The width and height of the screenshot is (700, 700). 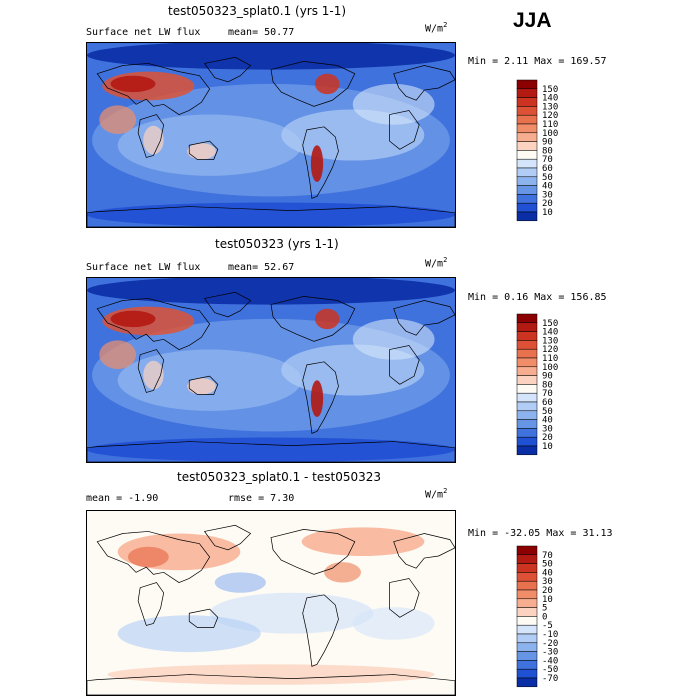 What do you see at coordinates (537, 297) in the screenshot?
I see `panel-2-minmax: Min = 0.16 Max = 156.85` at bounding box center [537, 297].